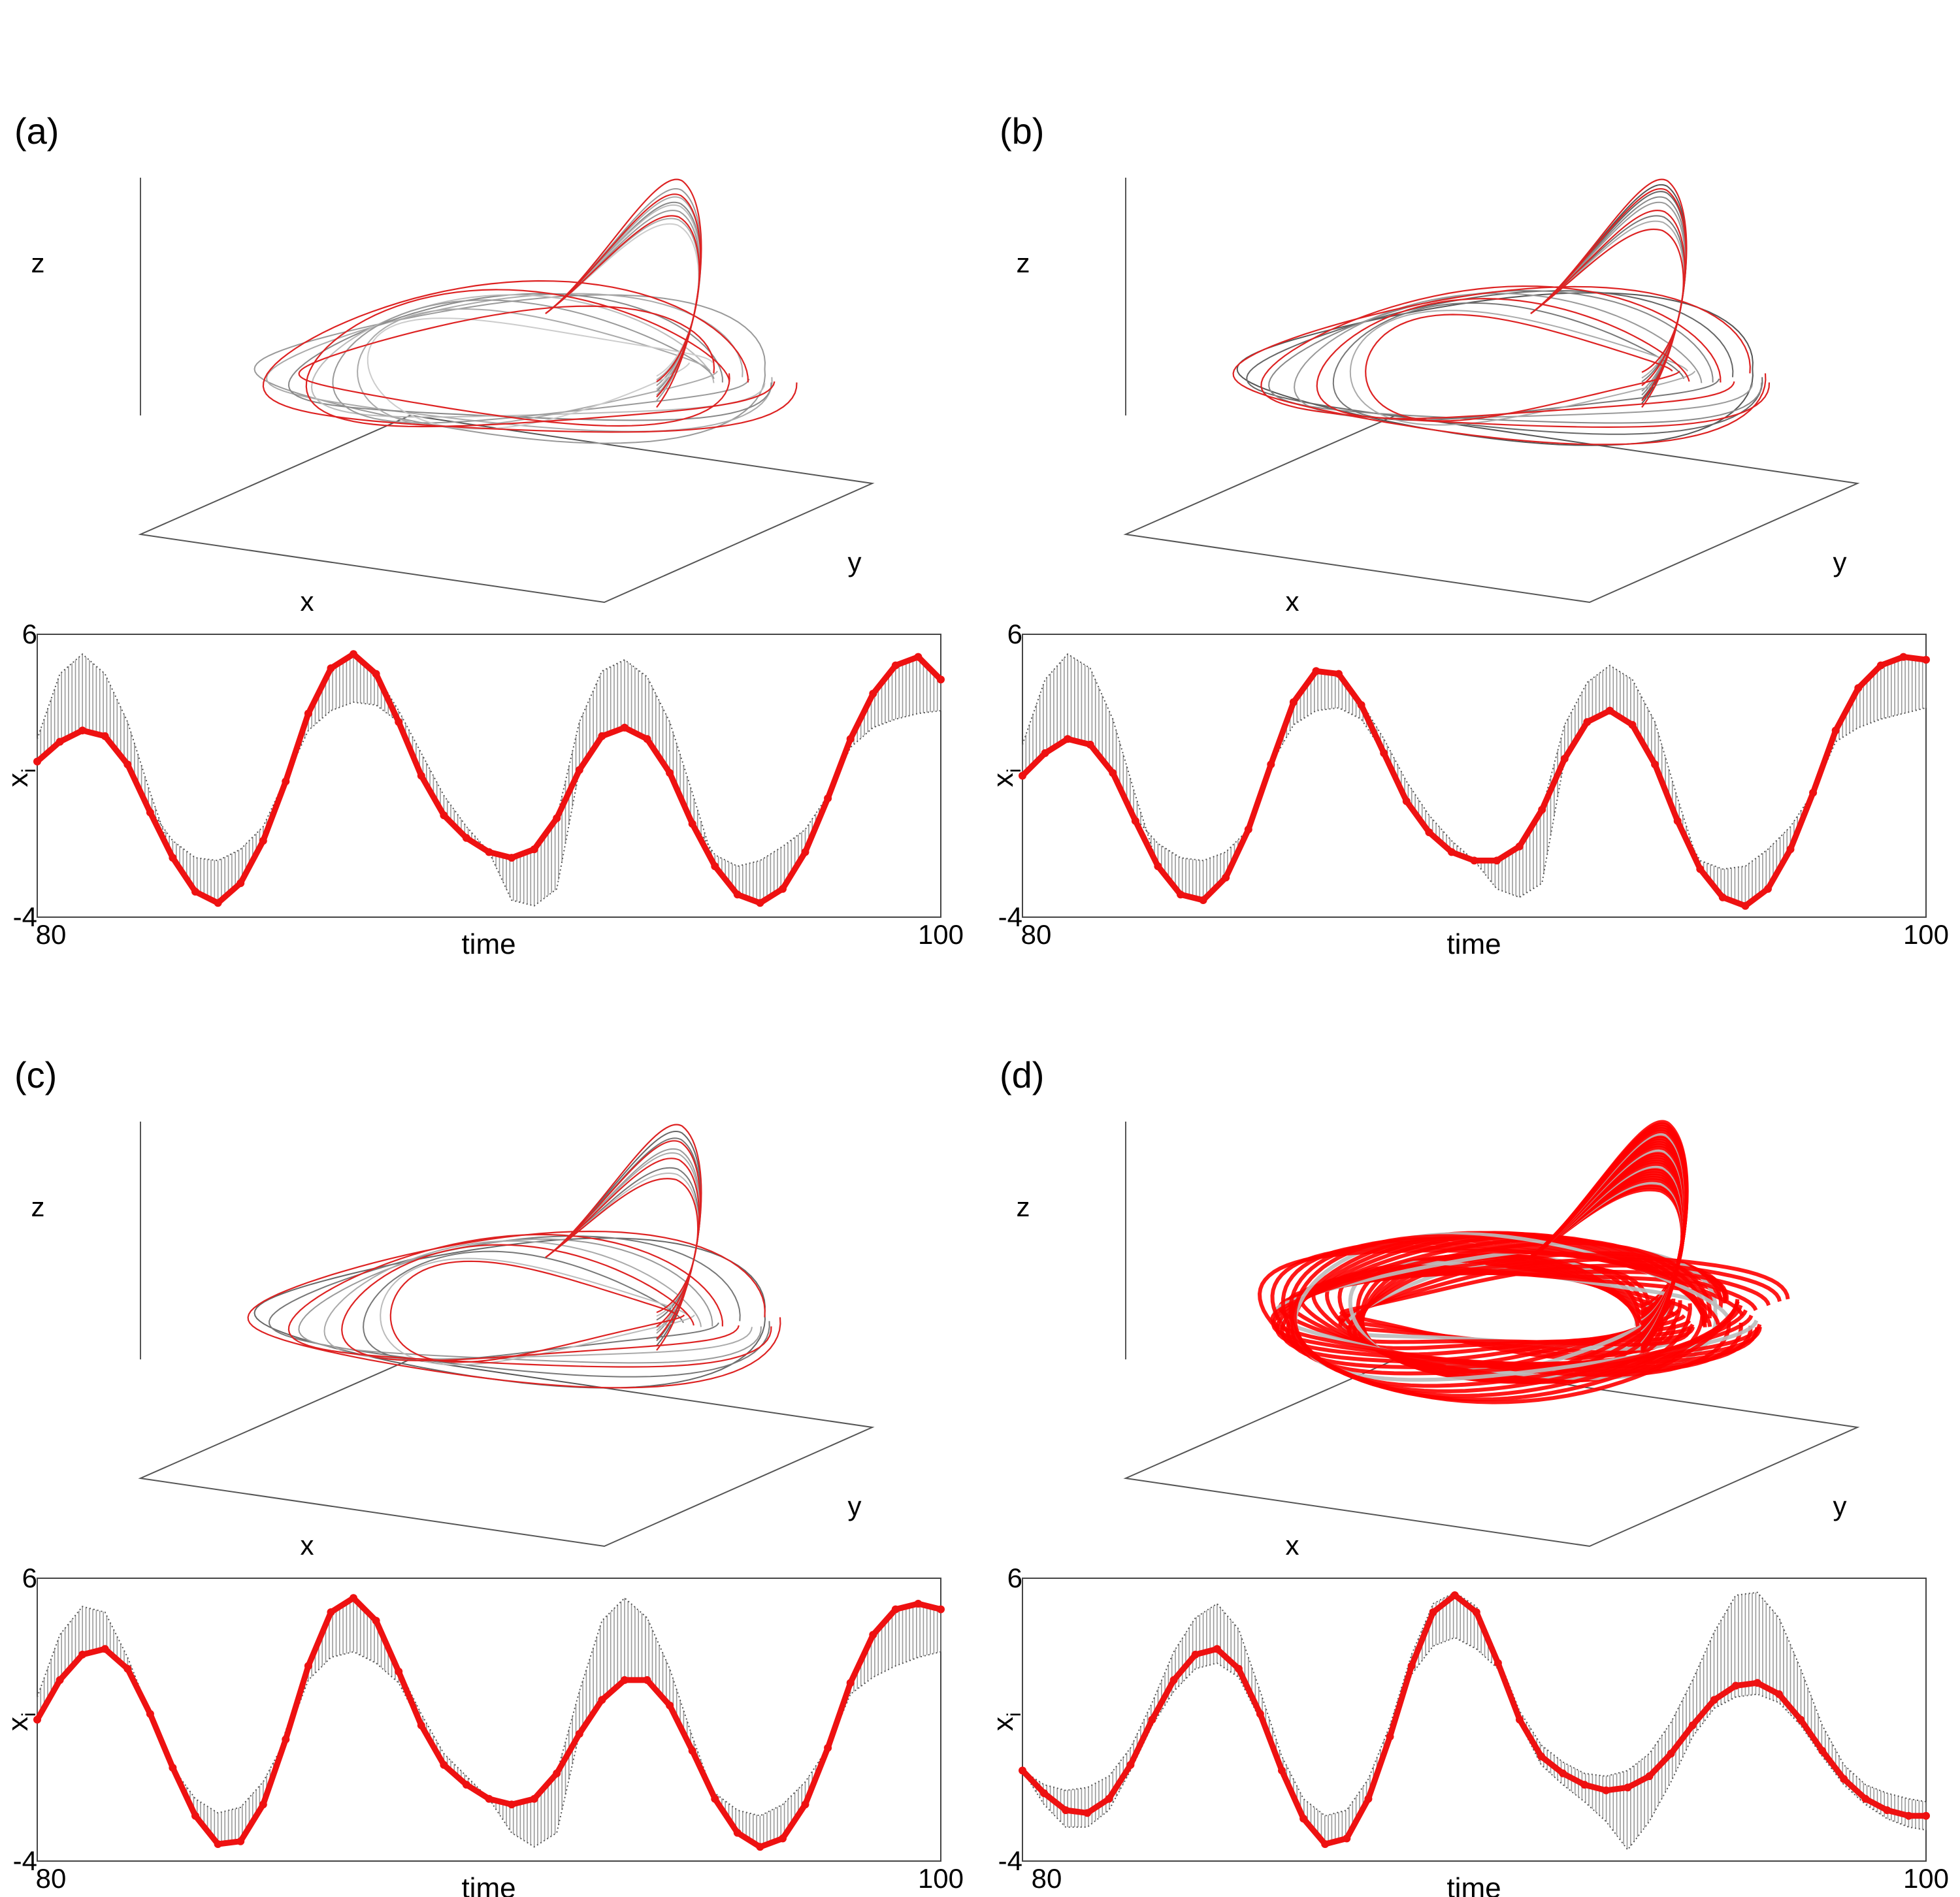 The image size is (1960, 1897). What do you see at coordinates (1022, 131) in the screenshot?
I see `panel-label: (b)` at bounding box center [1022, 131].